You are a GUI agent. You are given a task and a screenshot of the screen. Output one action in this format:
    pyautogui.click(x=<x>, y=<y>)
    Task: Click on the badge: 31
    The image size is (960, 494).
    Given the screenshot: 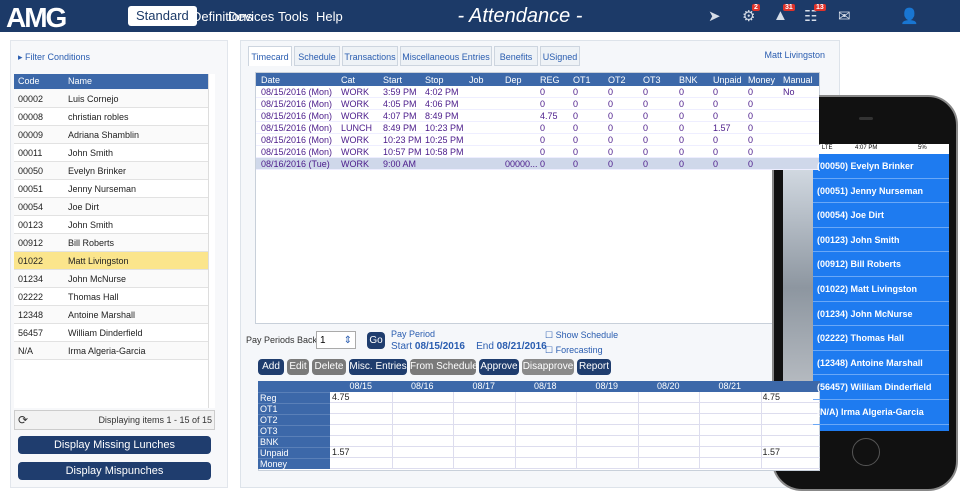 What is the action you would take?
    pyautogui.click(x=789, y=7)
    